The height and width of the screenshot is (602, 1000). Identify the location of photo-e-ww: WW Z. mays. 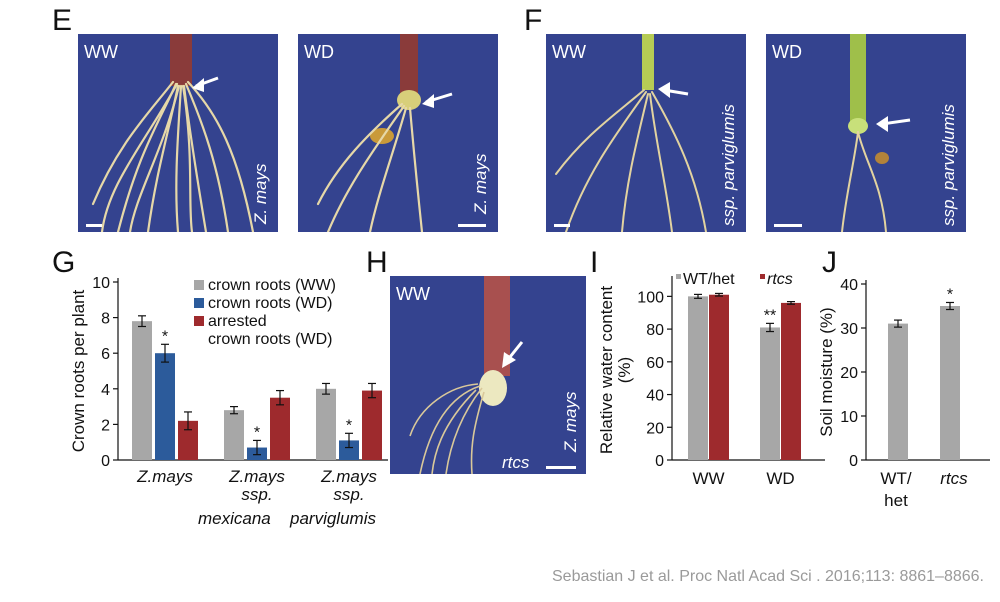
(178, 133).